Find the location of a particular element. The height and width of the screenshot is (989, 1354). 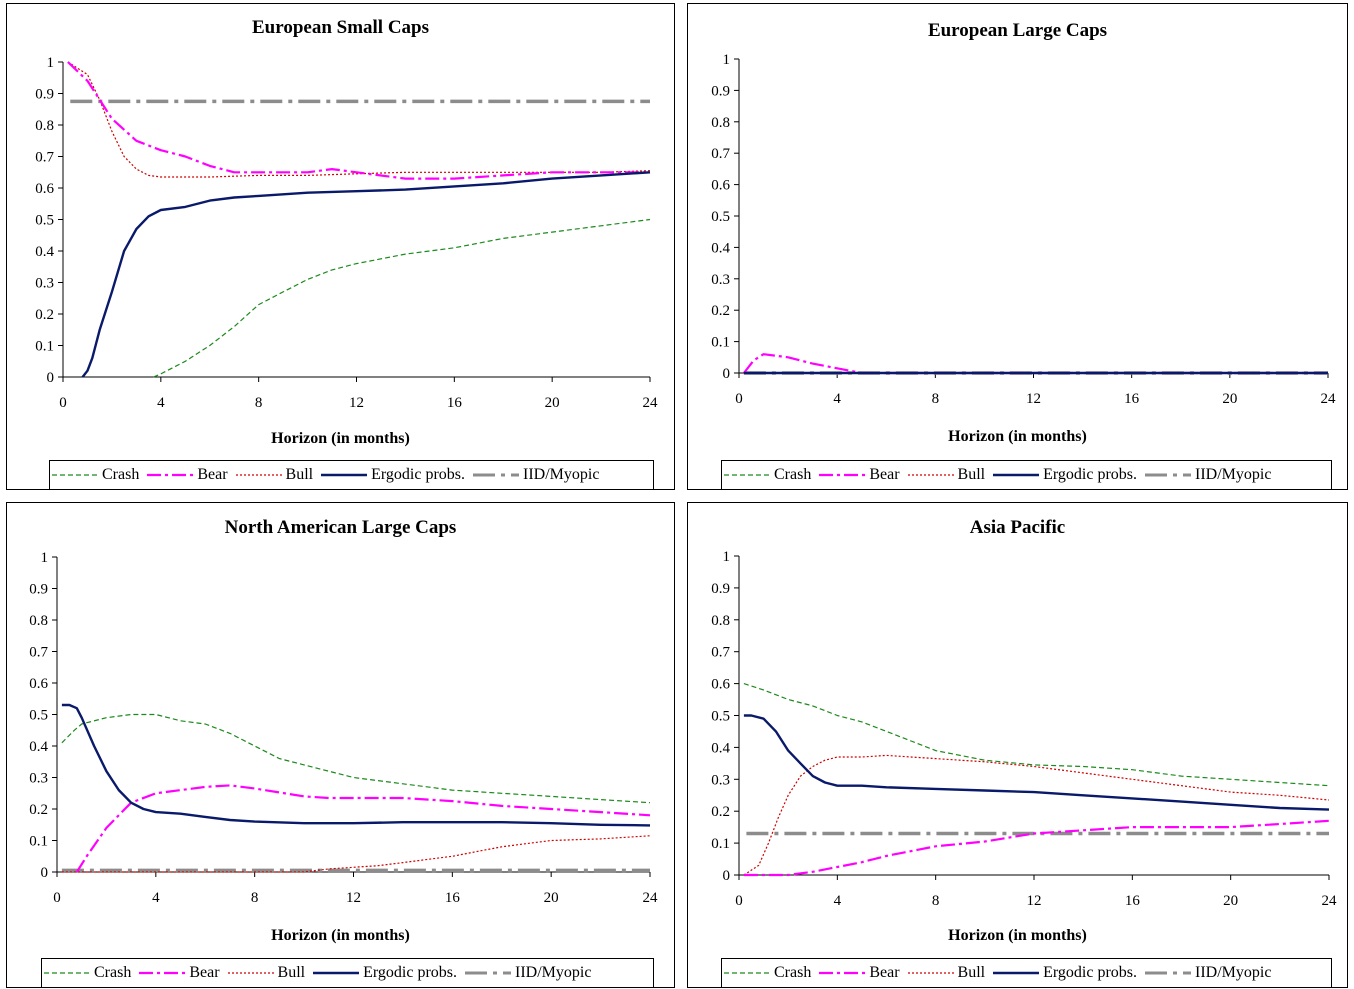

chart-title: Asia Pacific is located at coordinates (1017, 527).